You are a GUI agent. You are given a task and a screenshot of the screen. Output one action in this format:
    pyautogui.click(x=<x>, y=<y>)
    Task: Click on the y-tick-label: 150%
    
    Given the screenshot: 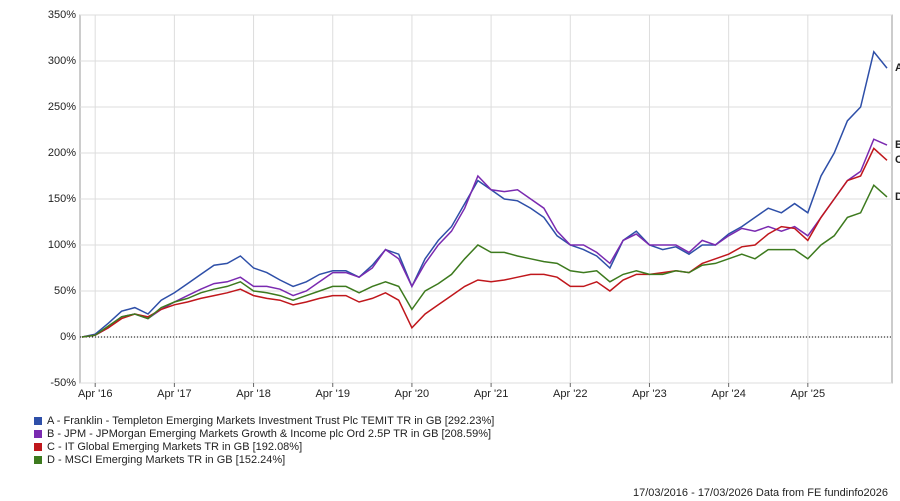 What is the action you would take?
    pyautogui.click(x=62, y=199)
    